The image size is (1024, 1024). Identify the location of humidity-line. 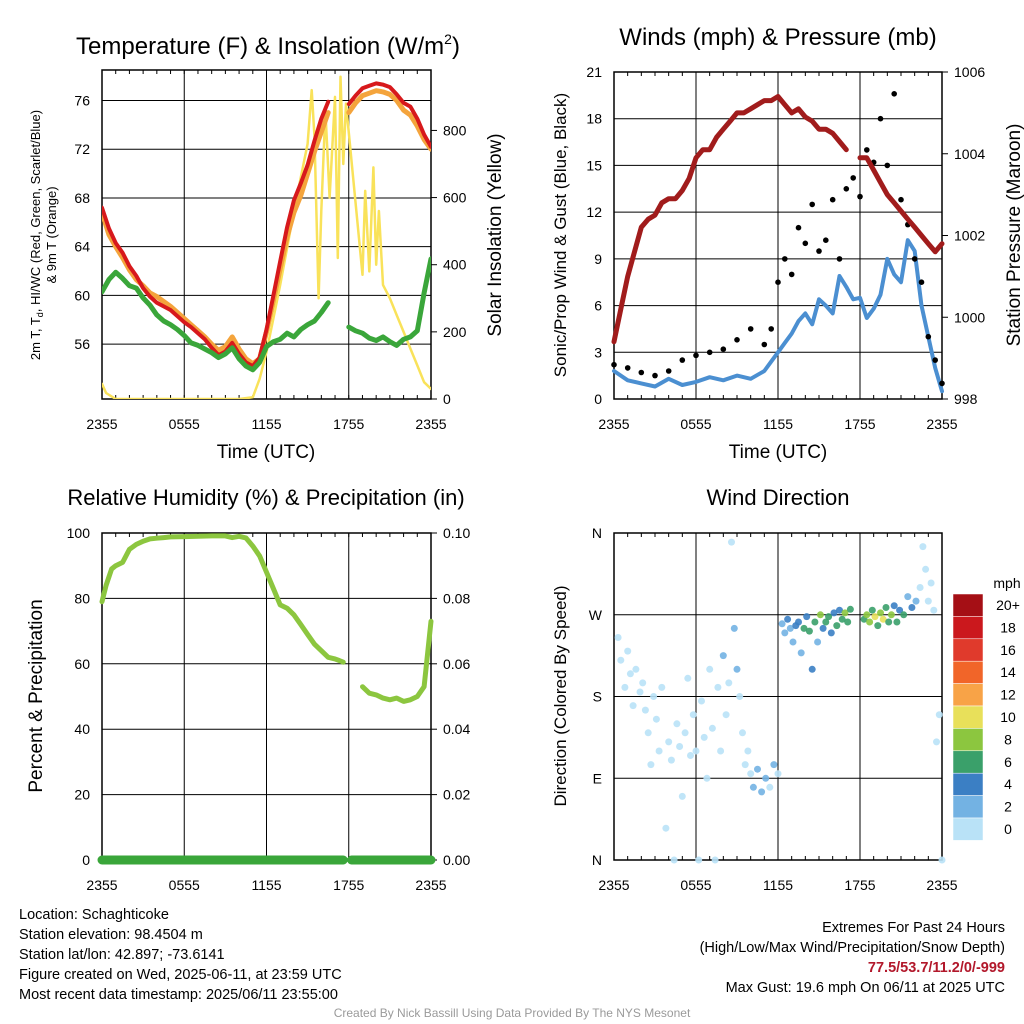
(266, 618).